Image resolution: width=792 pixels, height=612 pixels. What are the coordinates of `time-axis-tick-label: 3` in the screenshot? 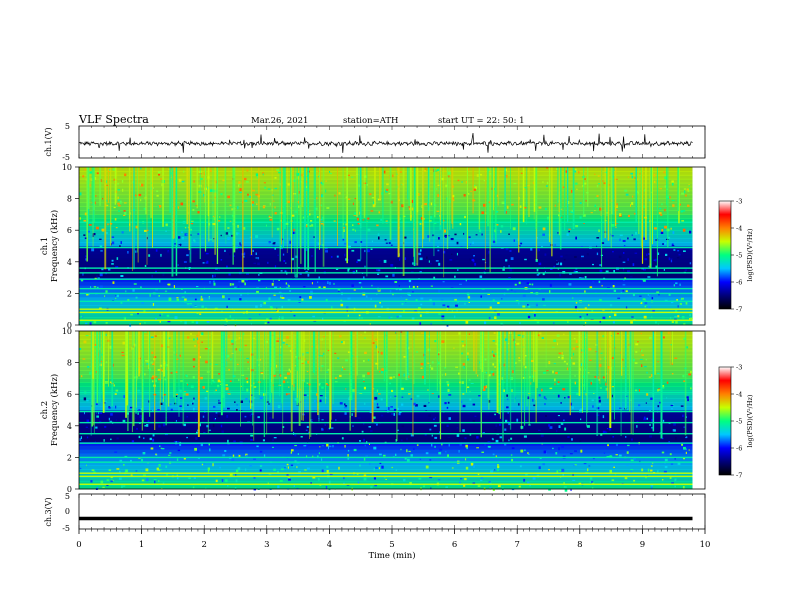 It's located at (266, 545).